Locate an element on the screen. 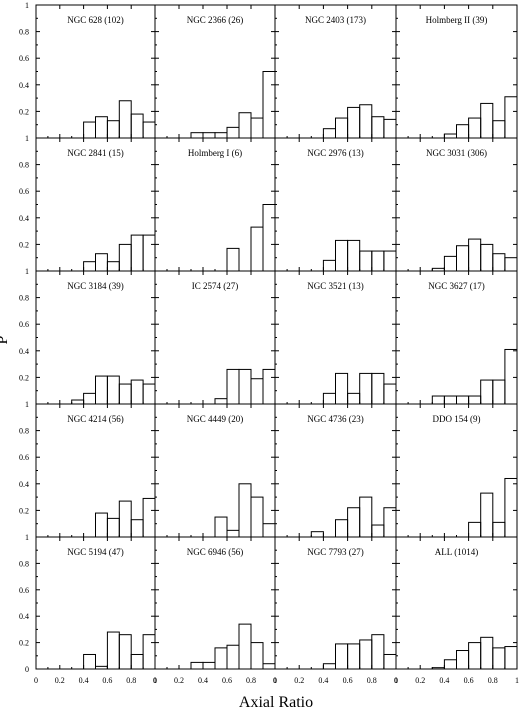 This screenshot has height=712, width=523. panel: NGC 4214 (56) 0.2 0.4 0.6 0.8 1 is located at coordinates (87, 469).